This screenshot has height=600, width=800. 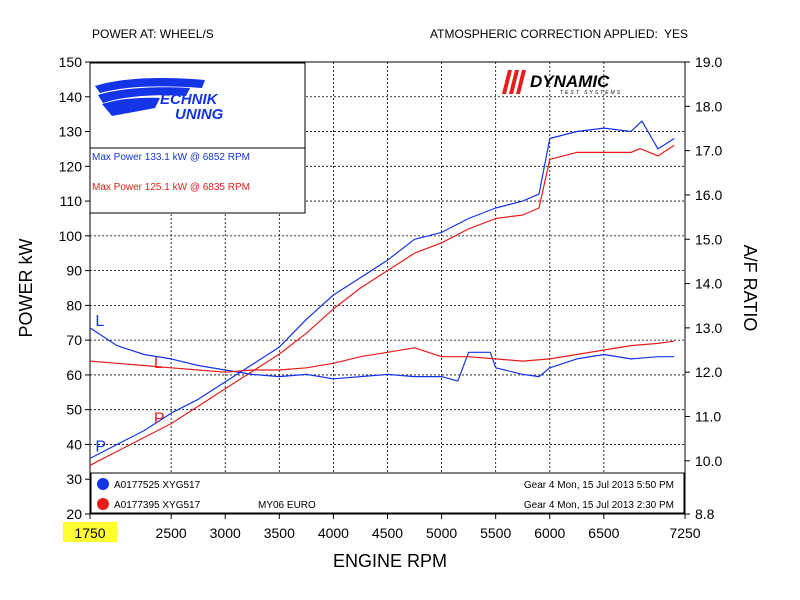 What do you see at coordinates (599, 505) in the screenshot?
I see `legend-detail: Gear 4 Mon, 15 Jul 2013 2:30 PM` at bounding box center [599, 505].